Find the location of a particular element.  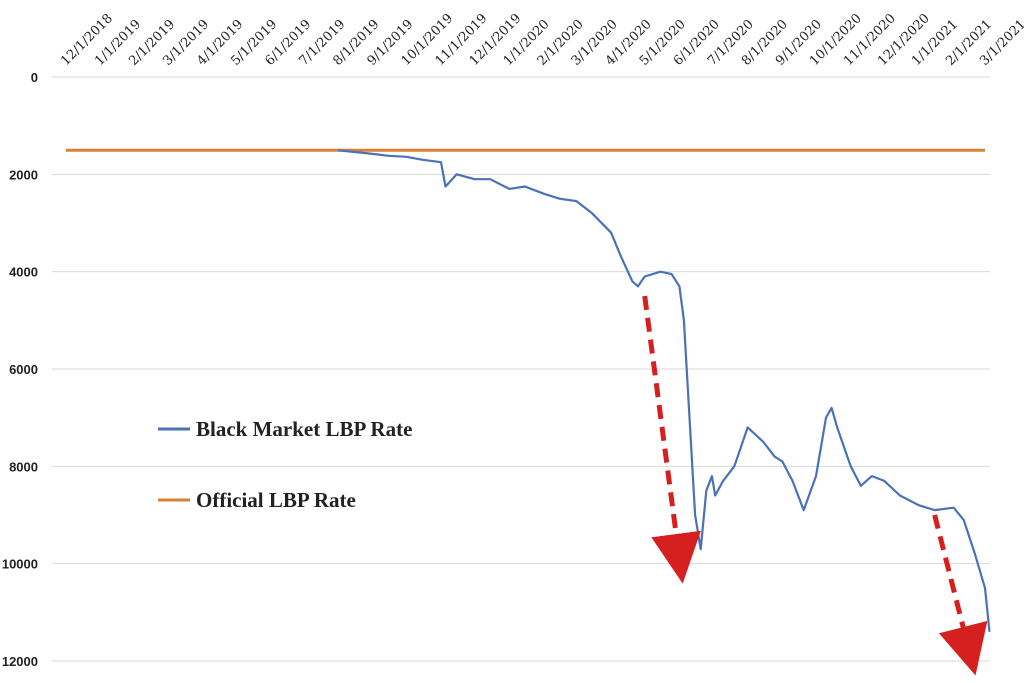

legend-label-black-market: Black Market LBP Rate is located at coordinates (304, 429).